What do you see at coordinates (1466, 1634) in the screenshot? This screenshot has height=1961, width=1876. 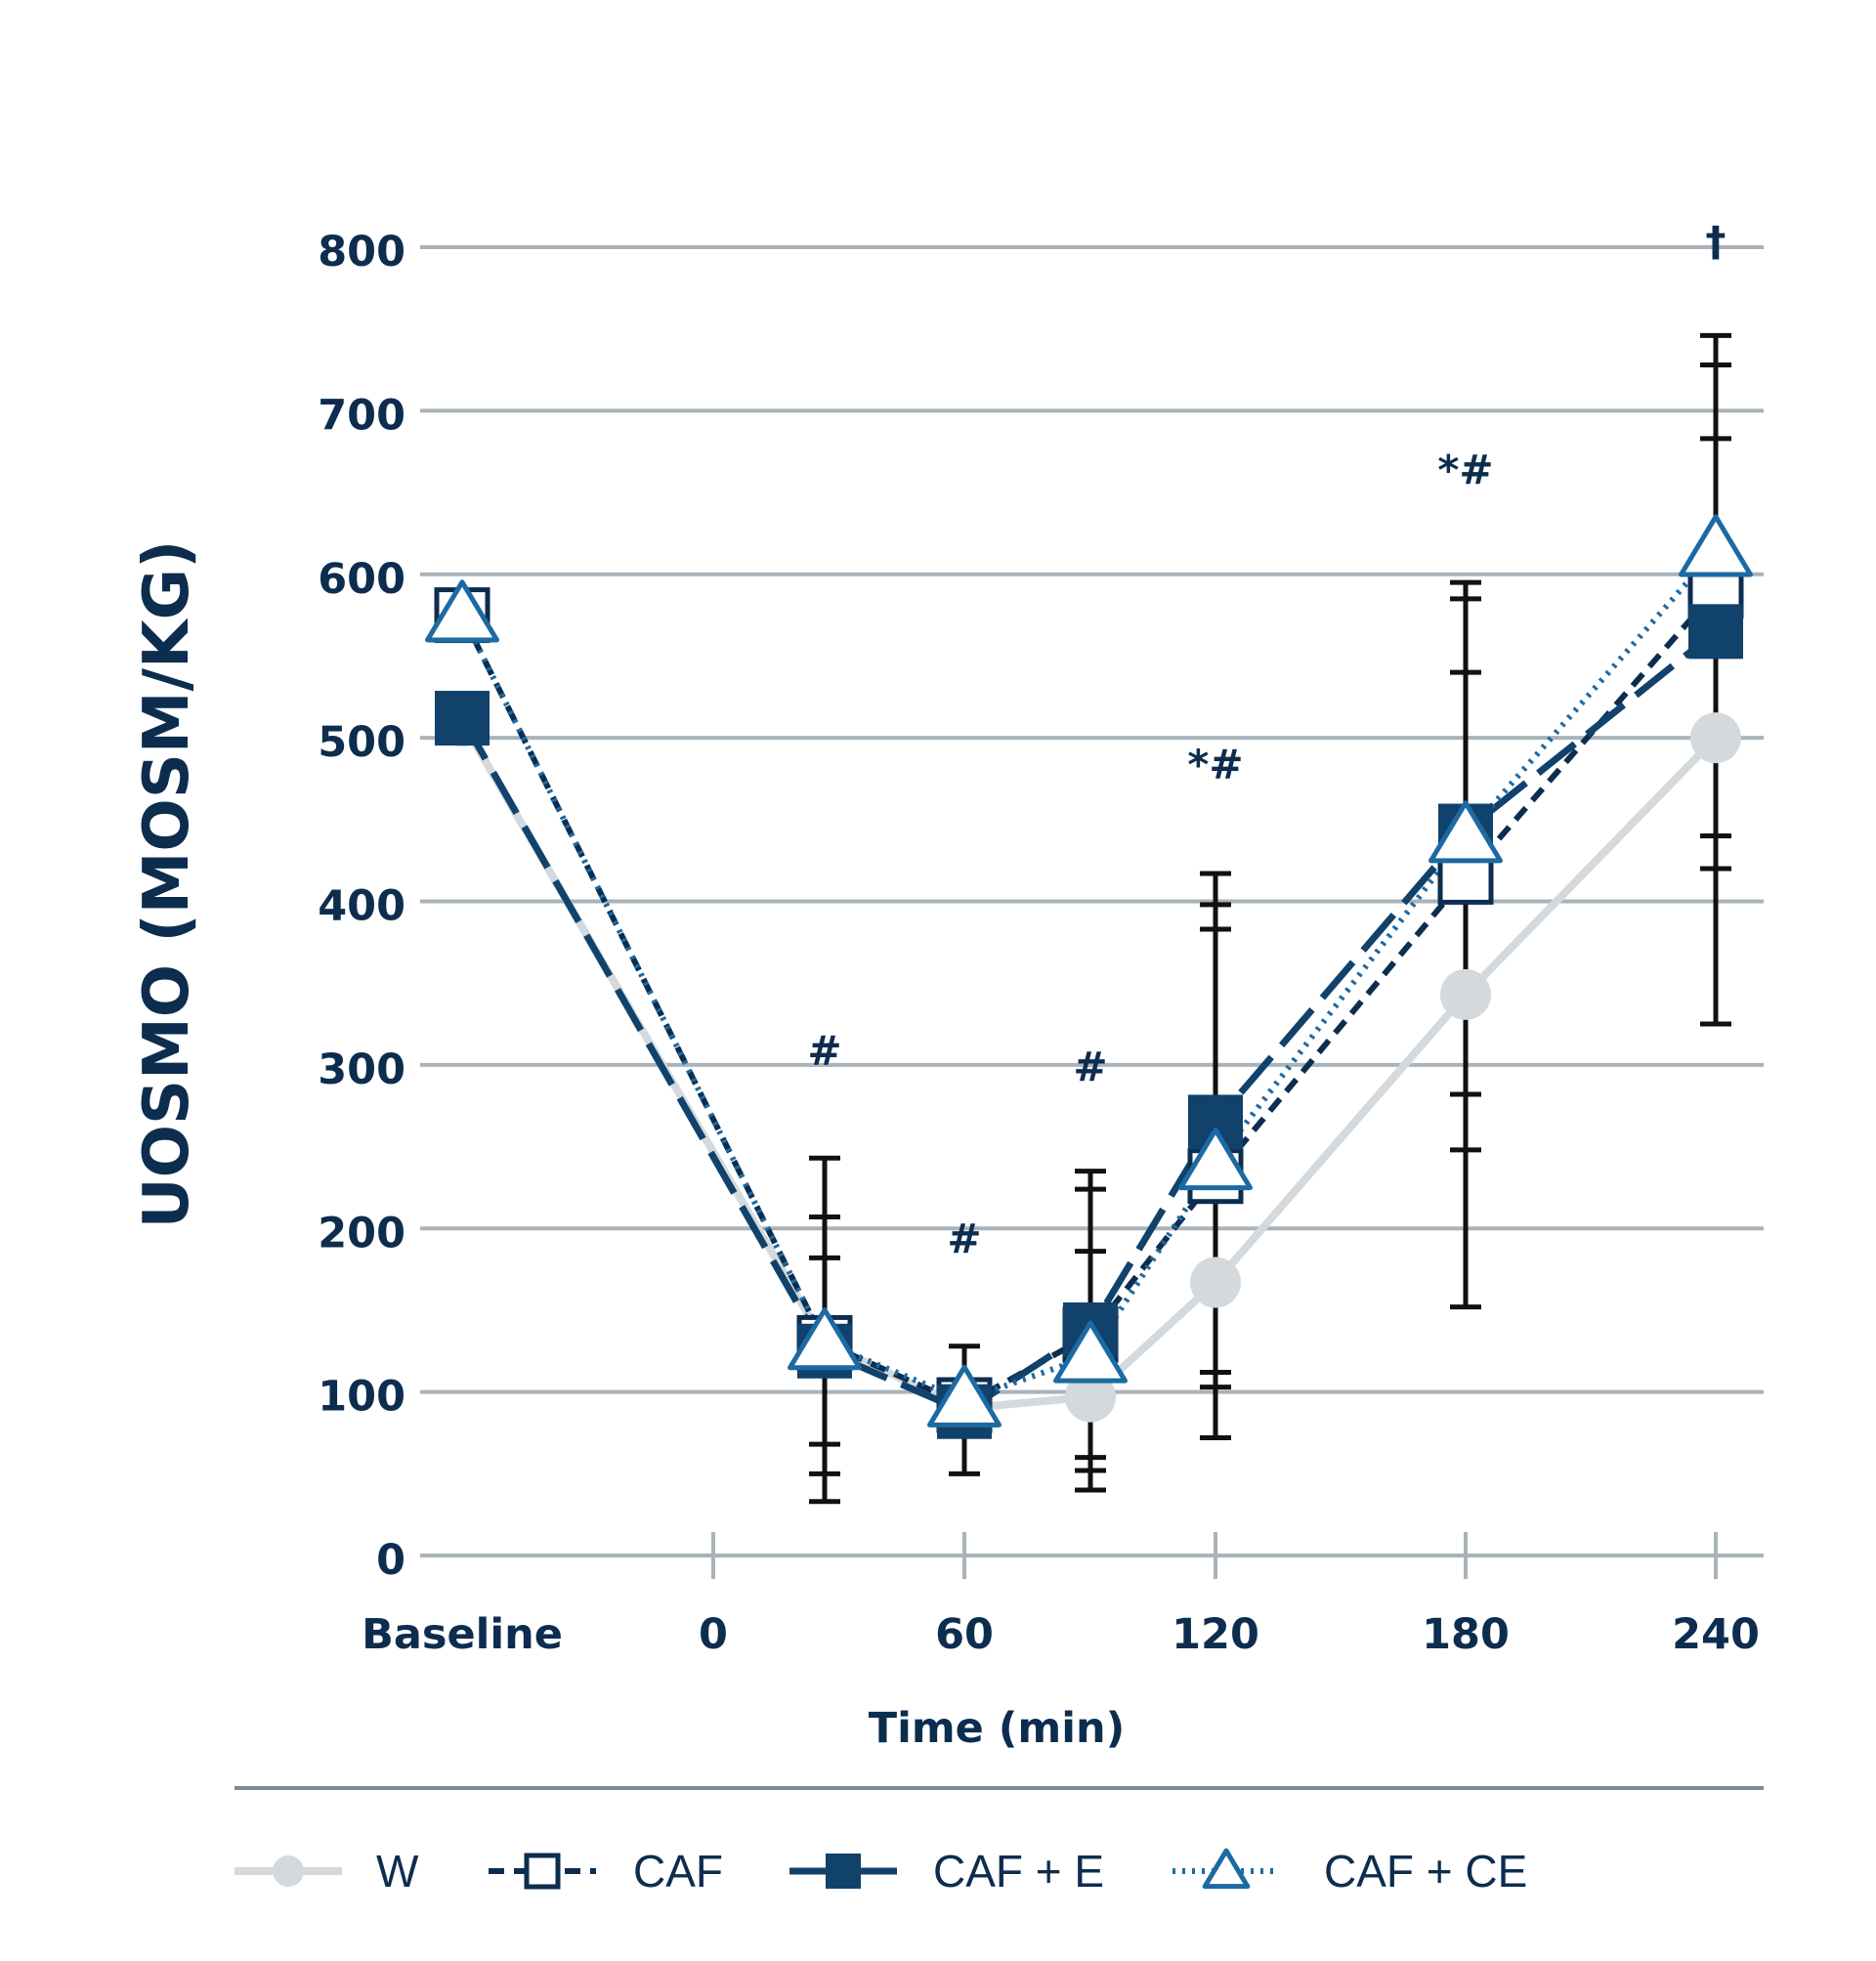 I see `x-tick-label: 180` at bounding box center [1466, 1634].